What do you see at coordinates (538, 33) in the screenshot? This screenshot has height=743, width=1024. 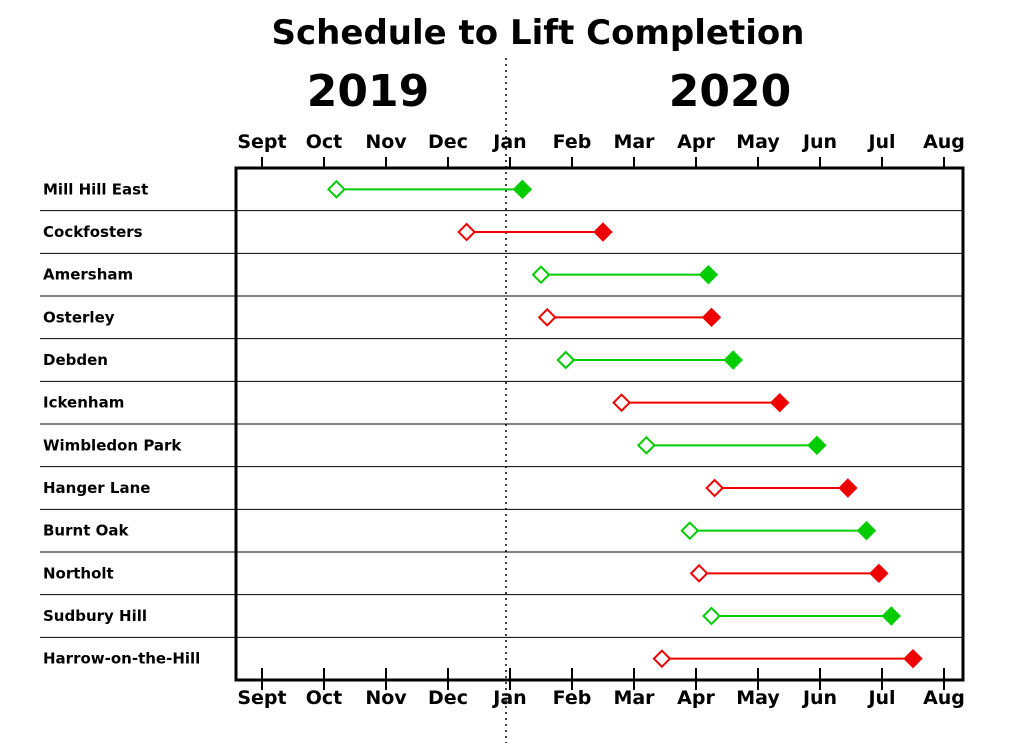 I see `chart-title: Schedule to Lift Completion` at bounding box center [538, 33].